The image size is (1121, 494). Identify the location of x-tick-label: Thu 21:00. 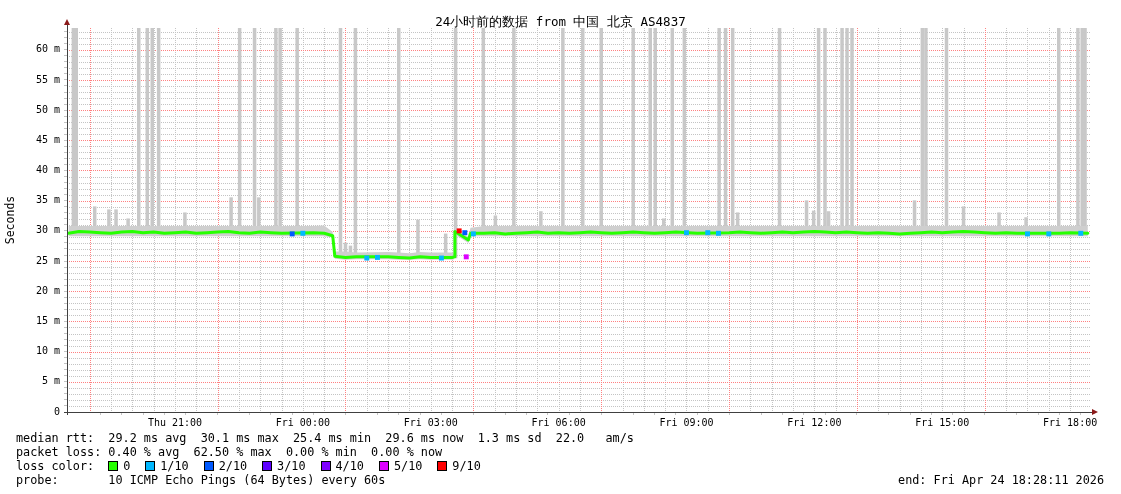
(175, 422).